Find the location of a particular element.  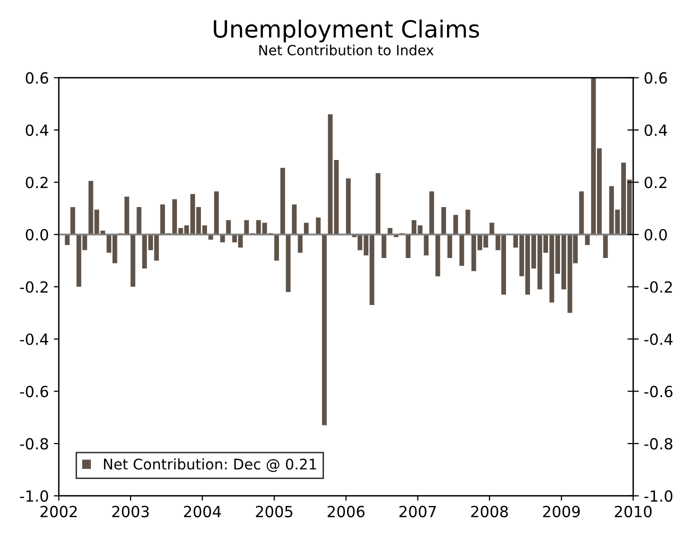

y2-tick-label: 0.0 is located at coordinates (655, 234).